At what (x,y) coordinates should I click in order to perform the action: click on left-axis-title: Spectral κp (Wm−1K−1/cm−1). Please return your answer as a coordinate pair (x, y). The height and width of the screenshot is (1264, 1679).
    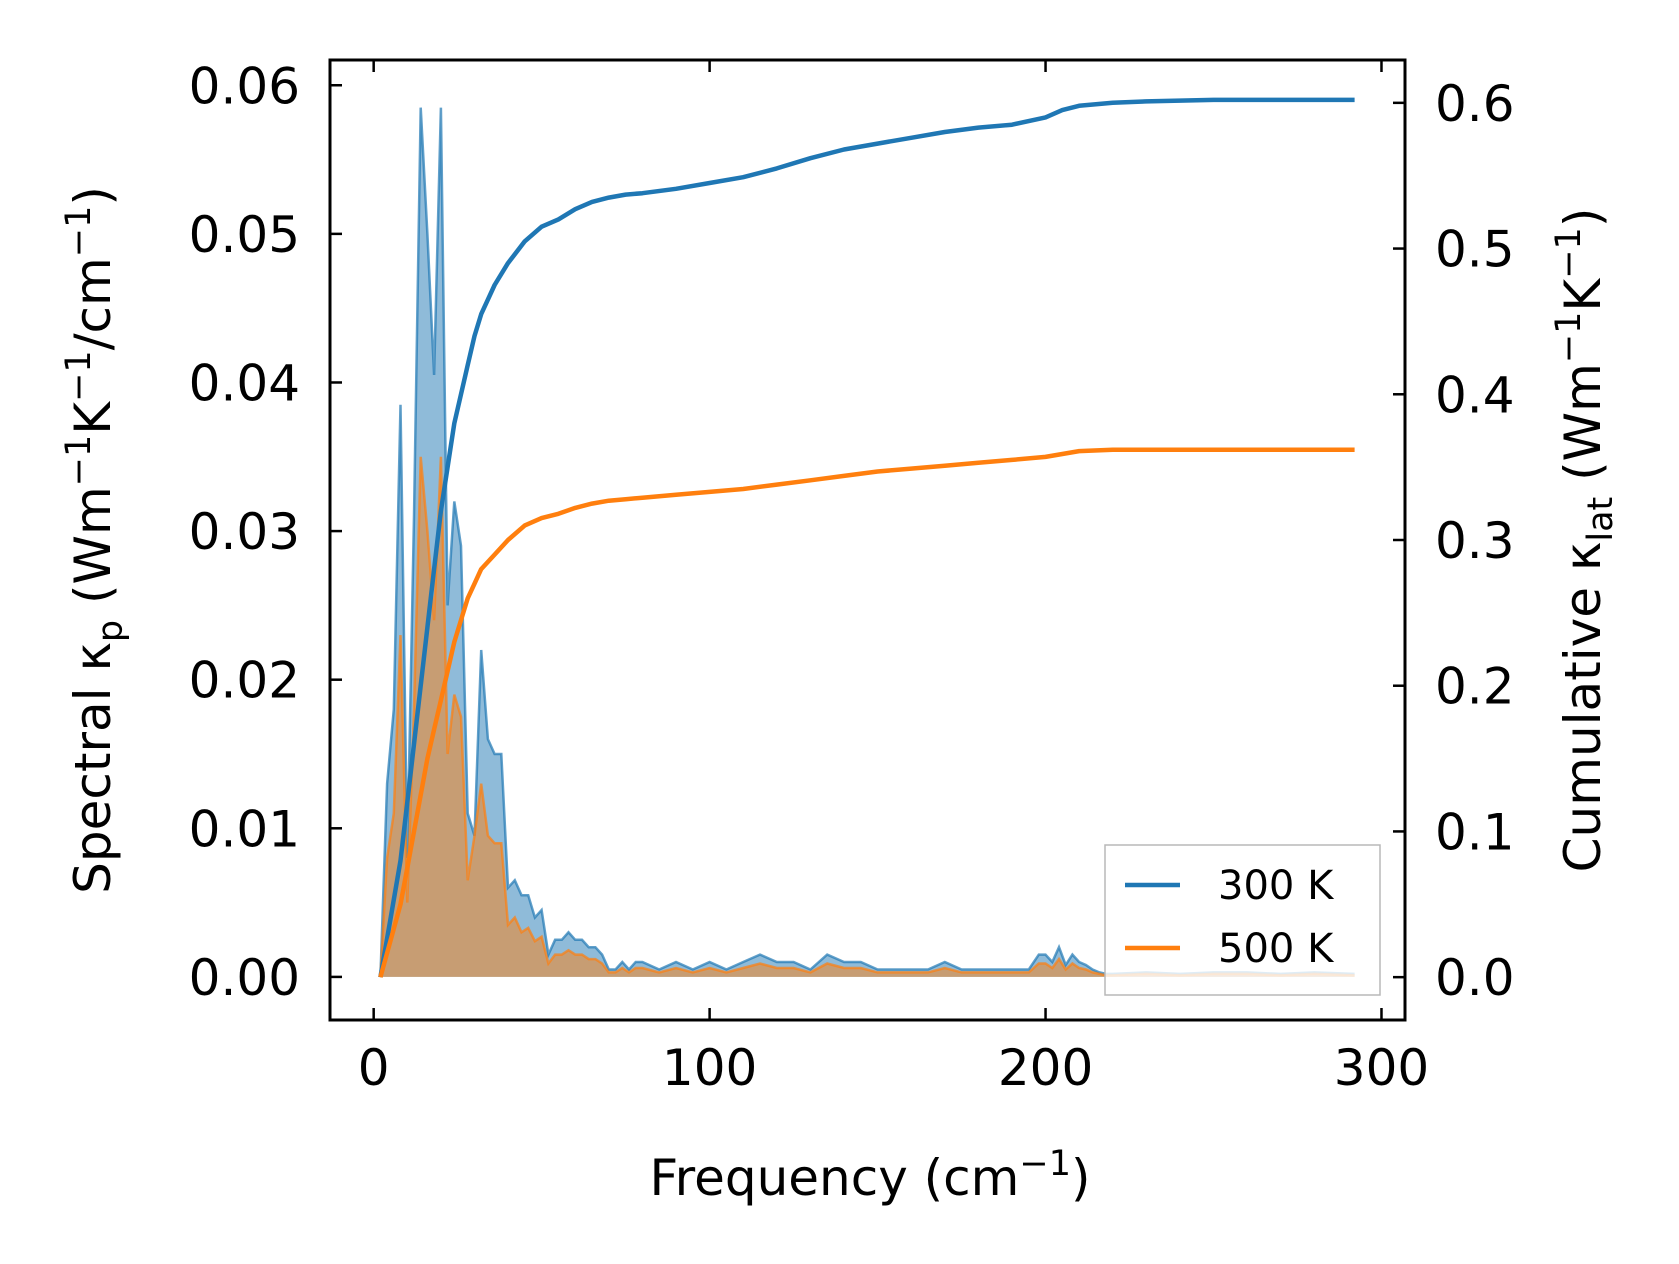
    Looking at the image, I should click on (95, 540).